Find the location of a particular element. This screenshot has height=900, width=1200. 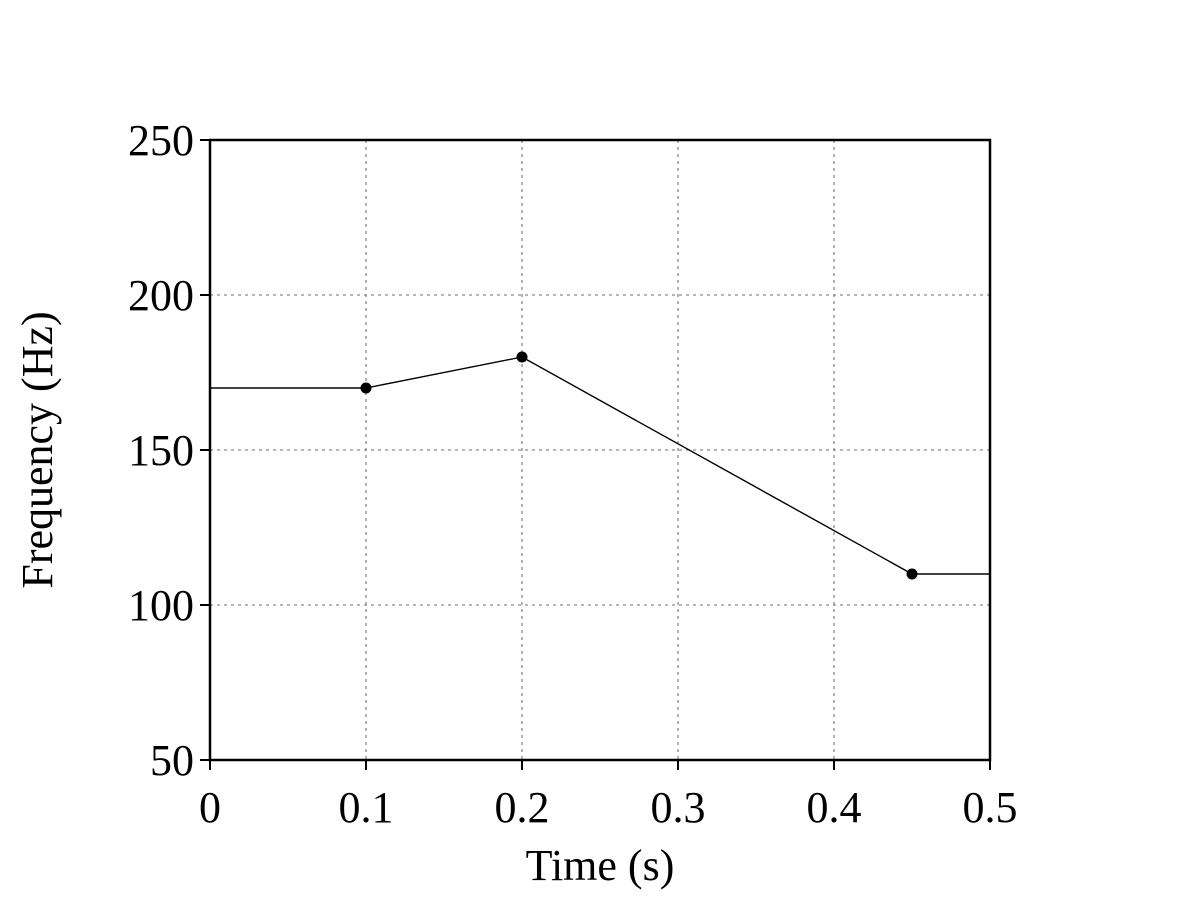

x-tick-label: 0.5 is located at coordinates (990, 807).